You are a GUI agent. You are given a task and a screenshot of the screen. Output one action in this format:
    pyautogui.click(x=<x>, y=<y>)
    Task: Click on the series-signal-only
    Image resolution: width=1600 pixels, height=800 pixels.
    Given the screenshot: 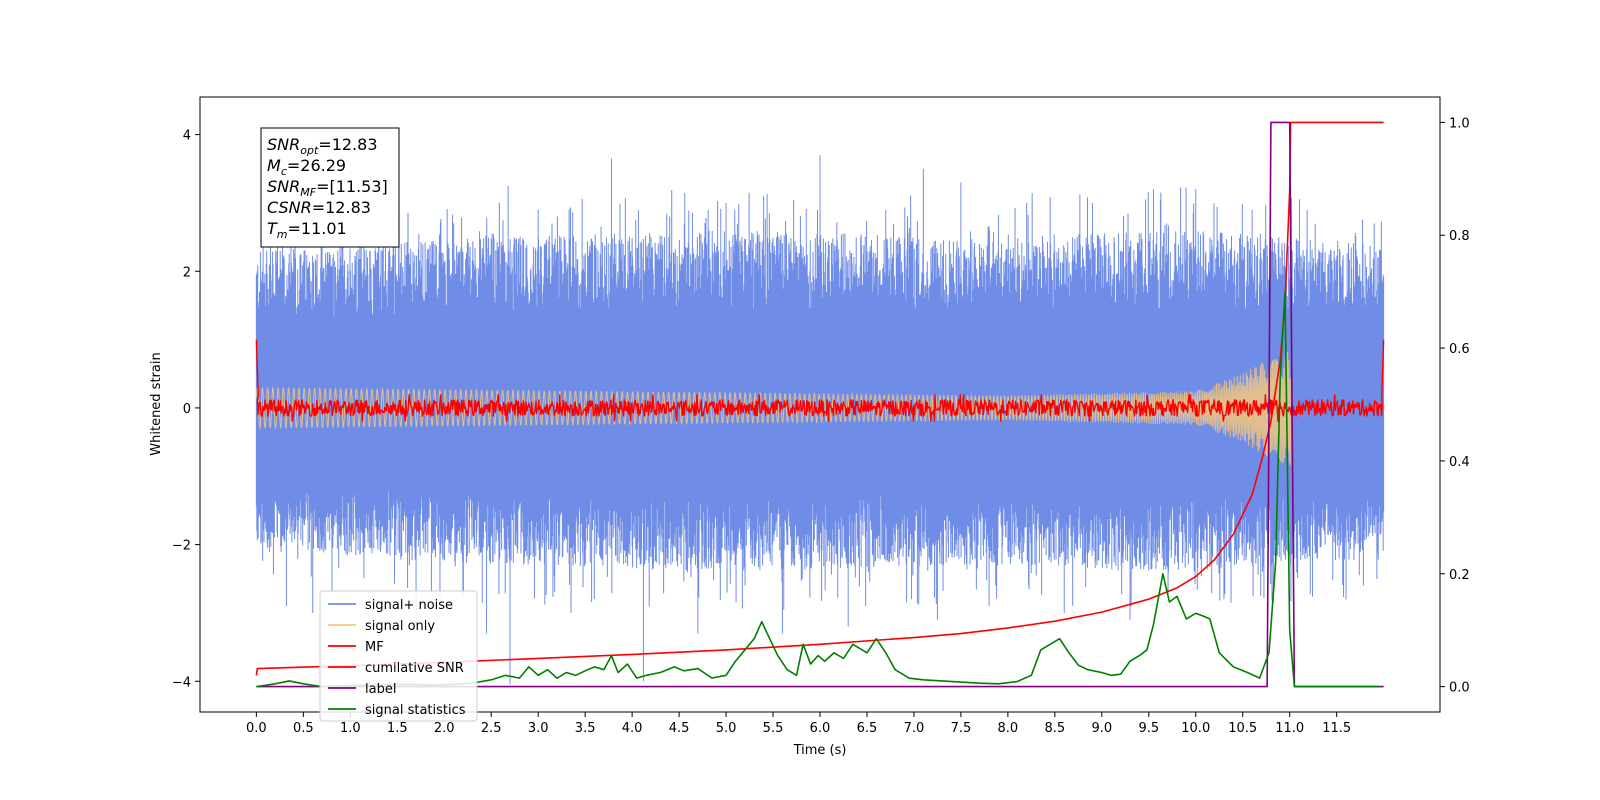 What is the action you would take?
    pyautogui.click(x=773, y=408)
    